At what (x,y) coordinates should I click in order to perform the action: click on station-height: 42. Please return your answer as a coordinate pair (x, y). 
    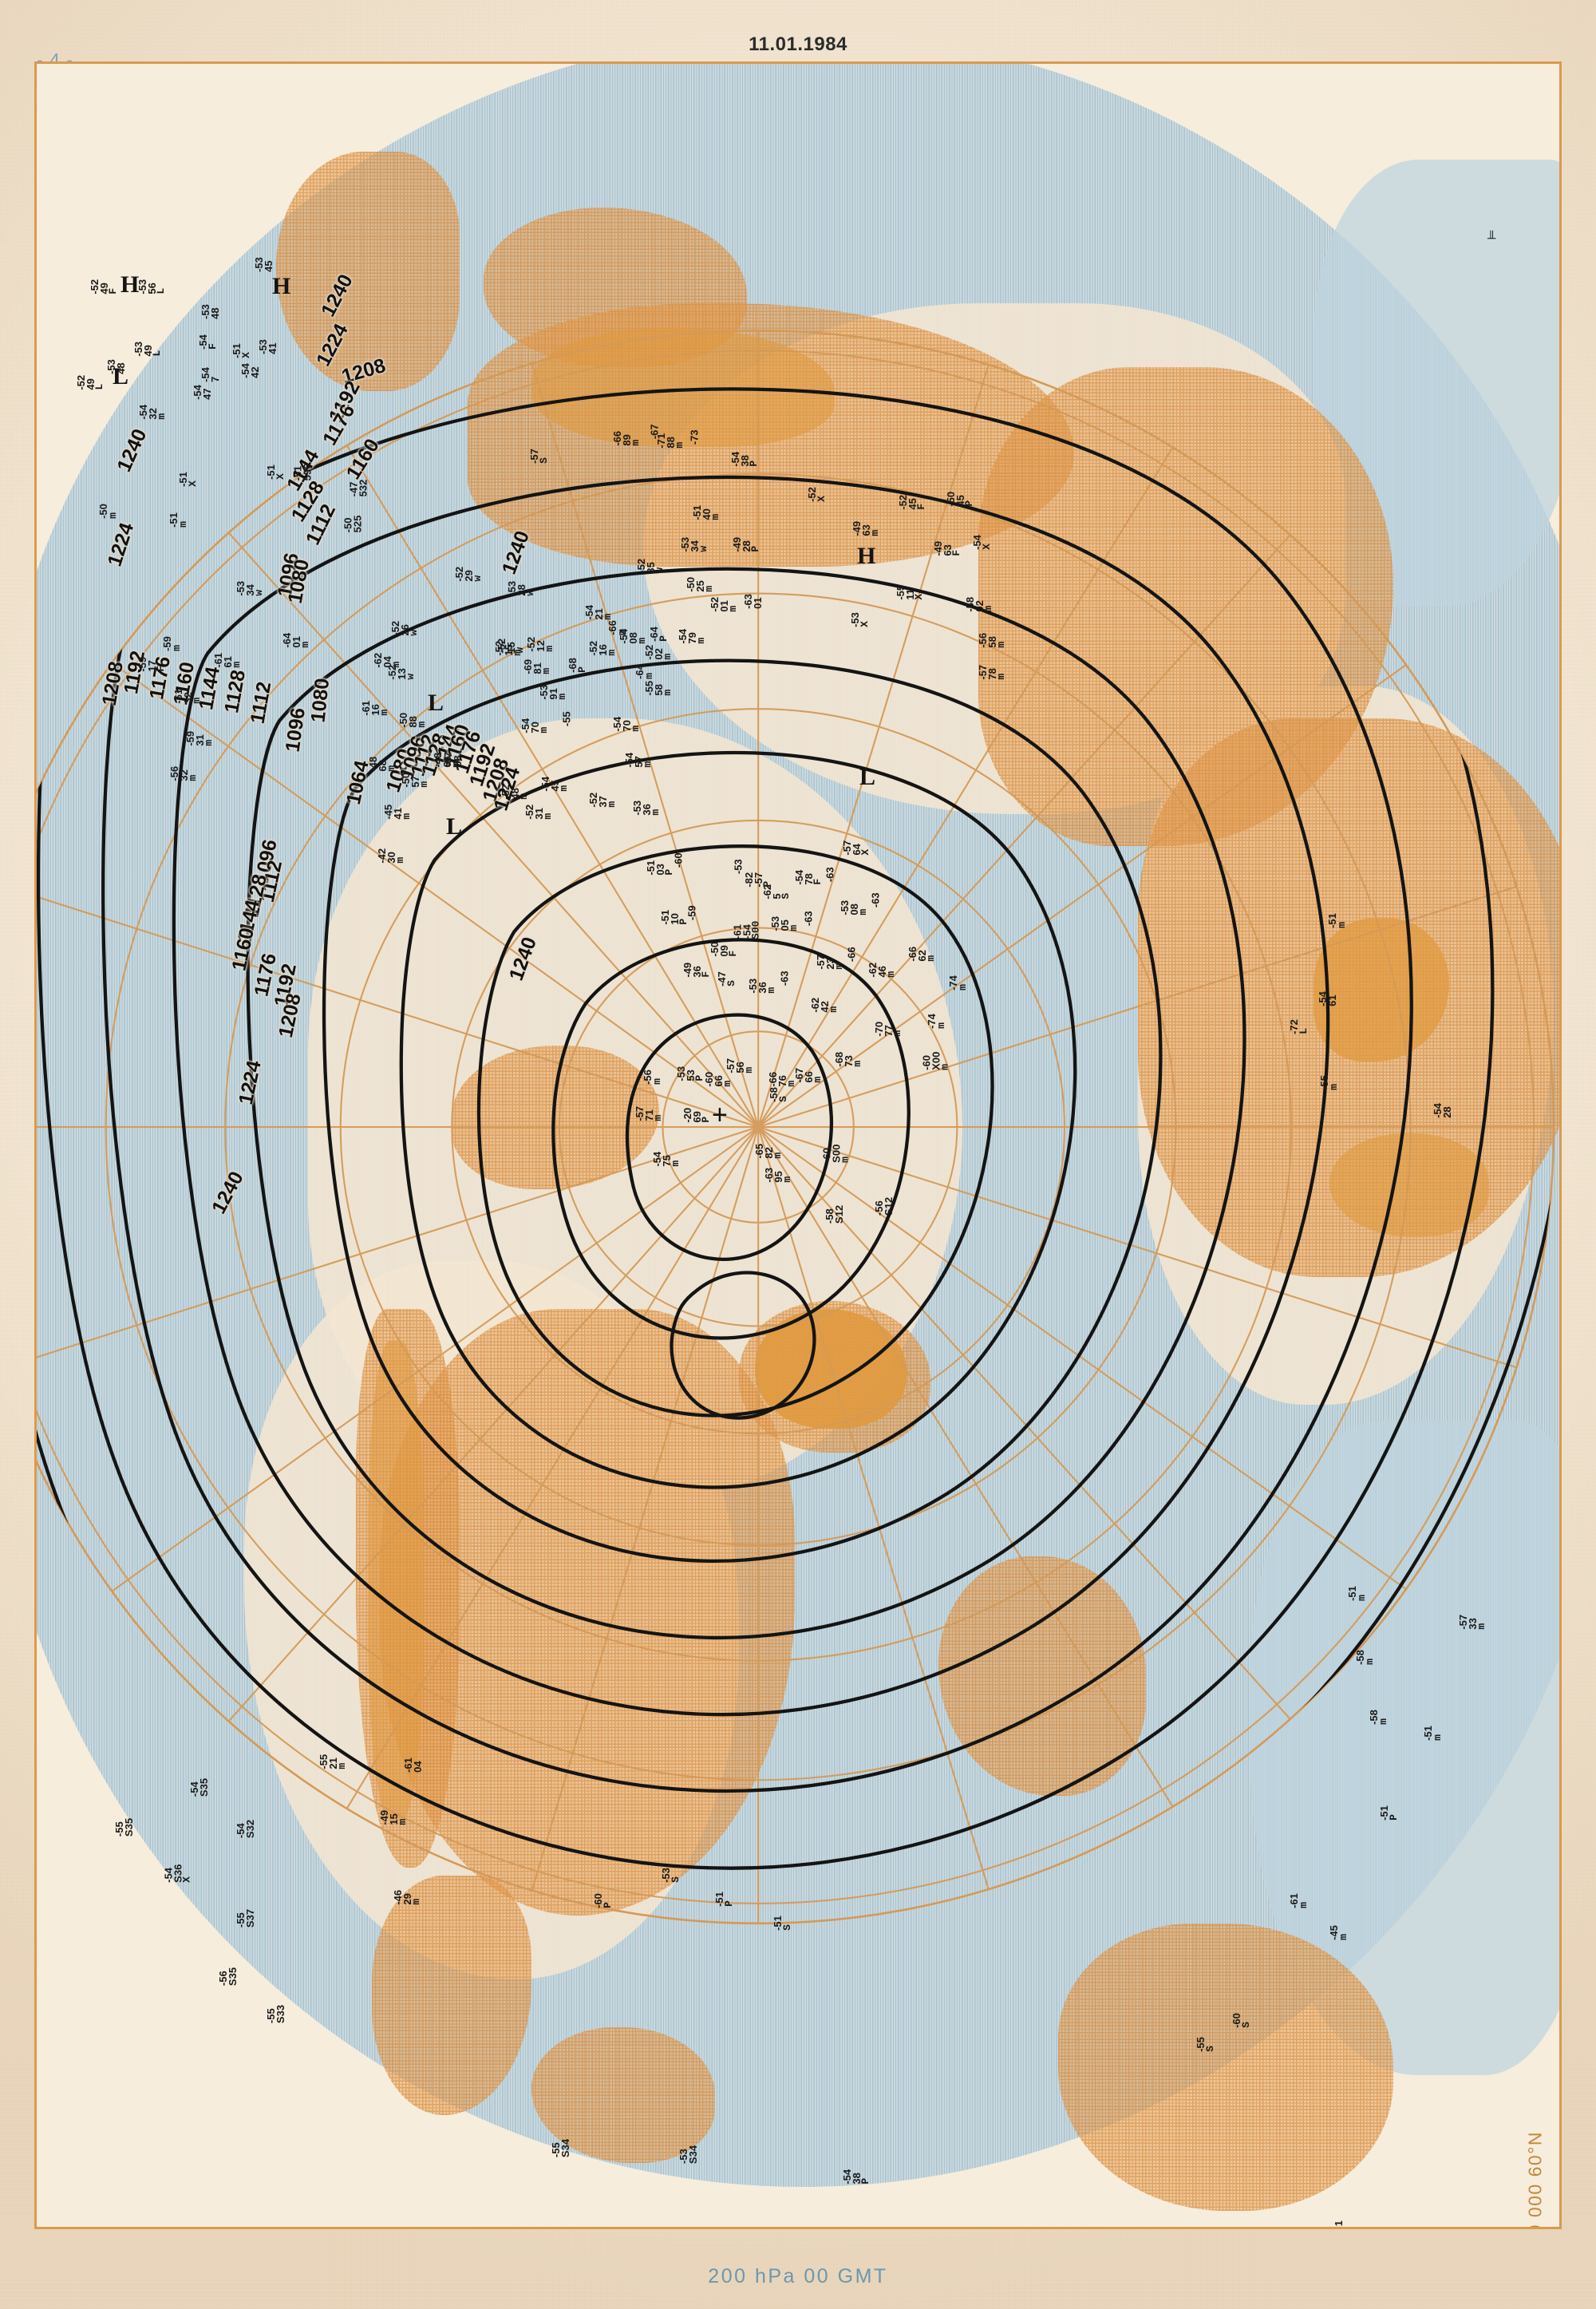
    Looking at the image, I should click on (254, 372).